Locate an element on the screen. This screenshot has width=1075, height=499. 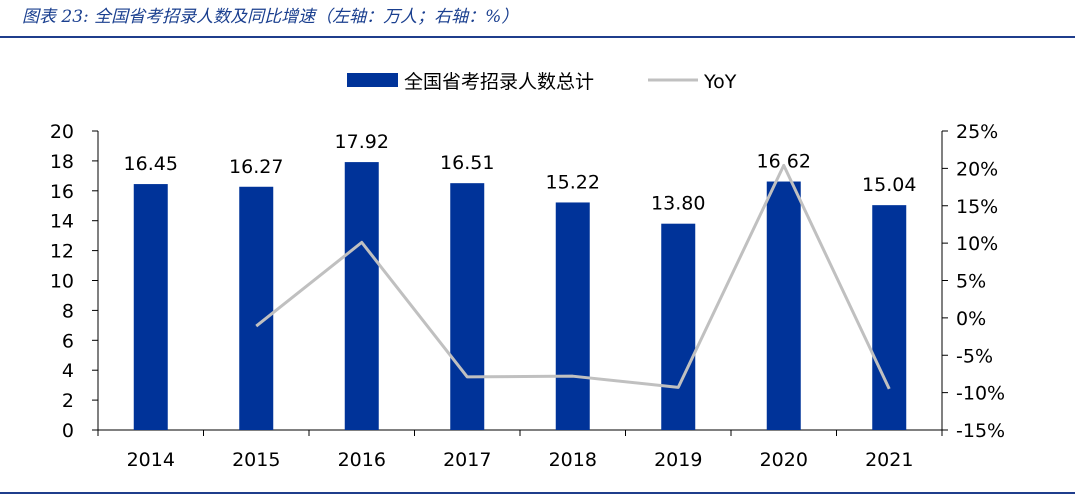
right-tick-label: 10% is located at coordinates (977, 244).